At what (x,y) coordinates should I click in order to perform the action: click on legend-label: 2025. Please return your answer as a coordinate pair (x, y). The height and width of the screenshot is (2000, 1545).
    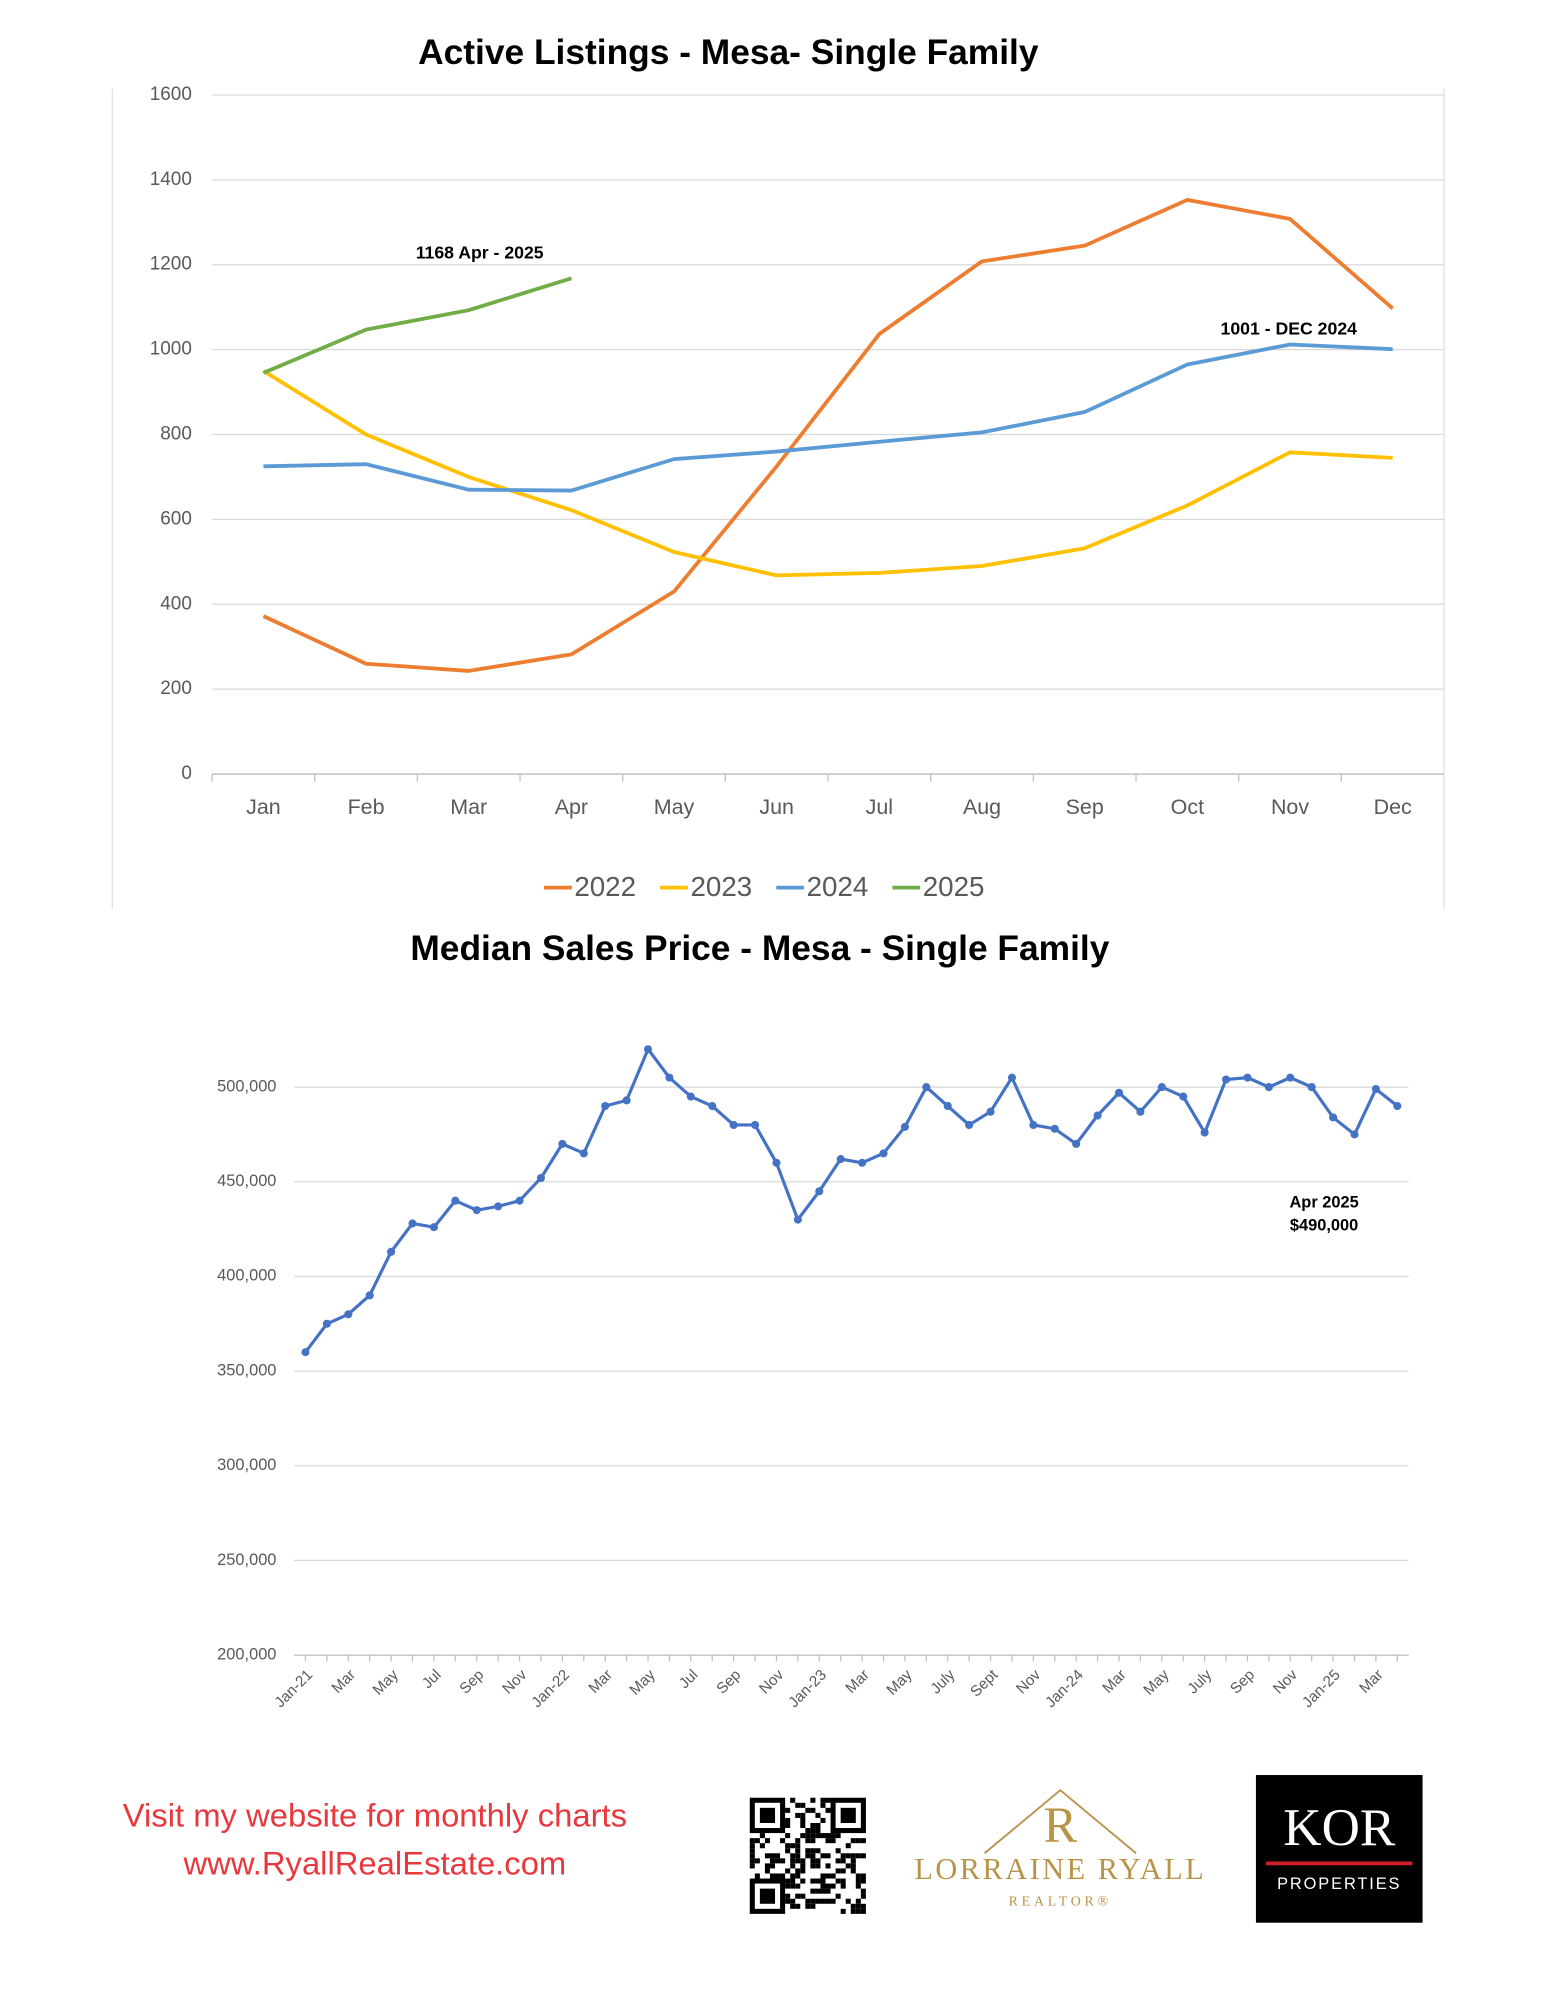
    Looking at the image, I should click on (954, 886).